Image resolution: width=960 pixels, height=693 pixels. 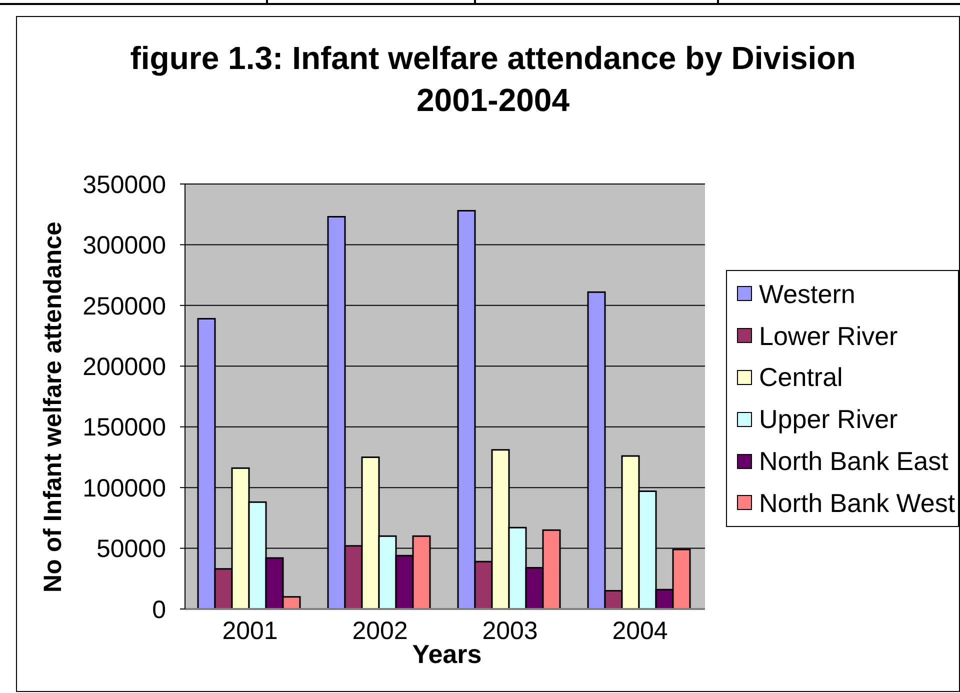 I want to click on legend-label: Central, so click(x=801, y=377).